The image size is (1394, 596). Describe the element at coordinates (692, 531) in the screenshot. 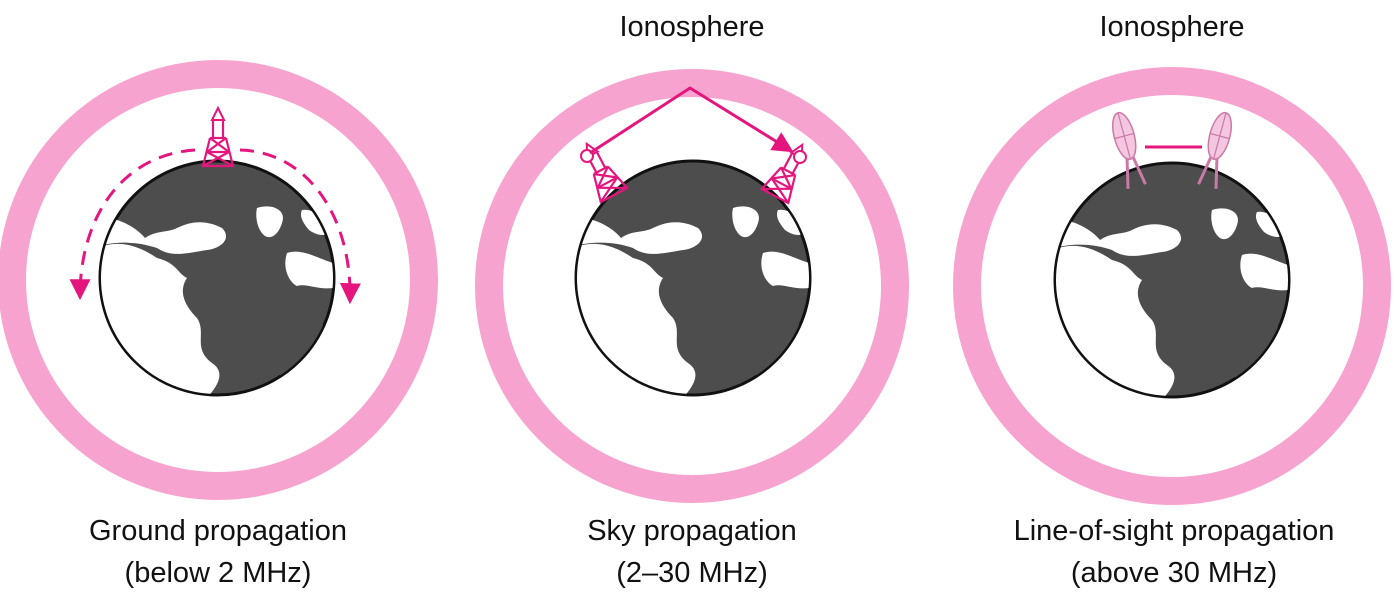

I see `panel-title: Sky propagation` at that location.